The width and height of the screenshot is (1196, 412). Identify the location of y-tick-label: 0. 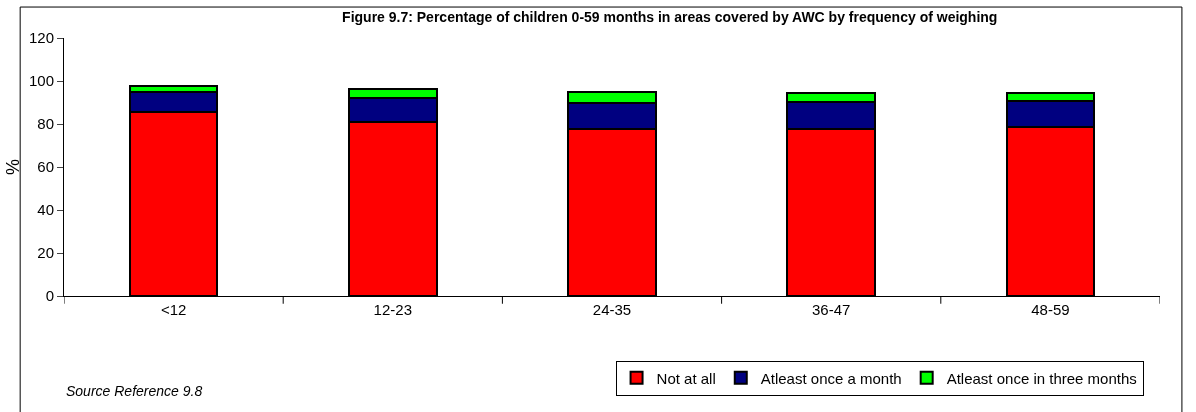
(49, 296).